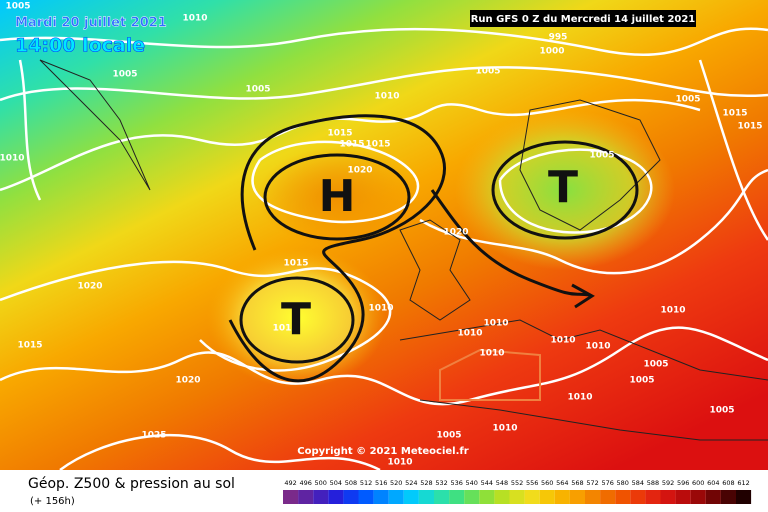  Describe the element at coordinates (562, 483) in the screenshot. I see `scale-label: 564` at that location.